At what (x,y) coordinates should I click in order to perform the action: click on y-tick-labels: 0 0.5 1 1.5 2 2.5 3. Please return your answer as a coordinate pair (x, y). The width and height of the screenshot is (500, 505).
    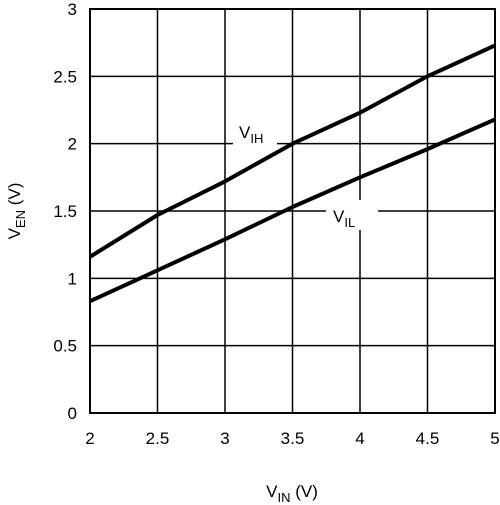
    Looking at the image, I should click on (65, 211).